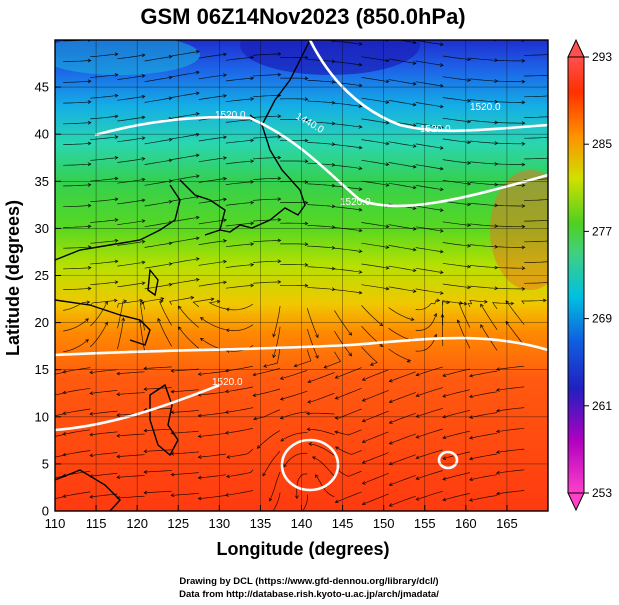 This screenshot has height=605, width=619. What do you see at coordinates (261, 523) in the screenshot?
I see `x-tick-label: 135` at bounding box center [261, 523].